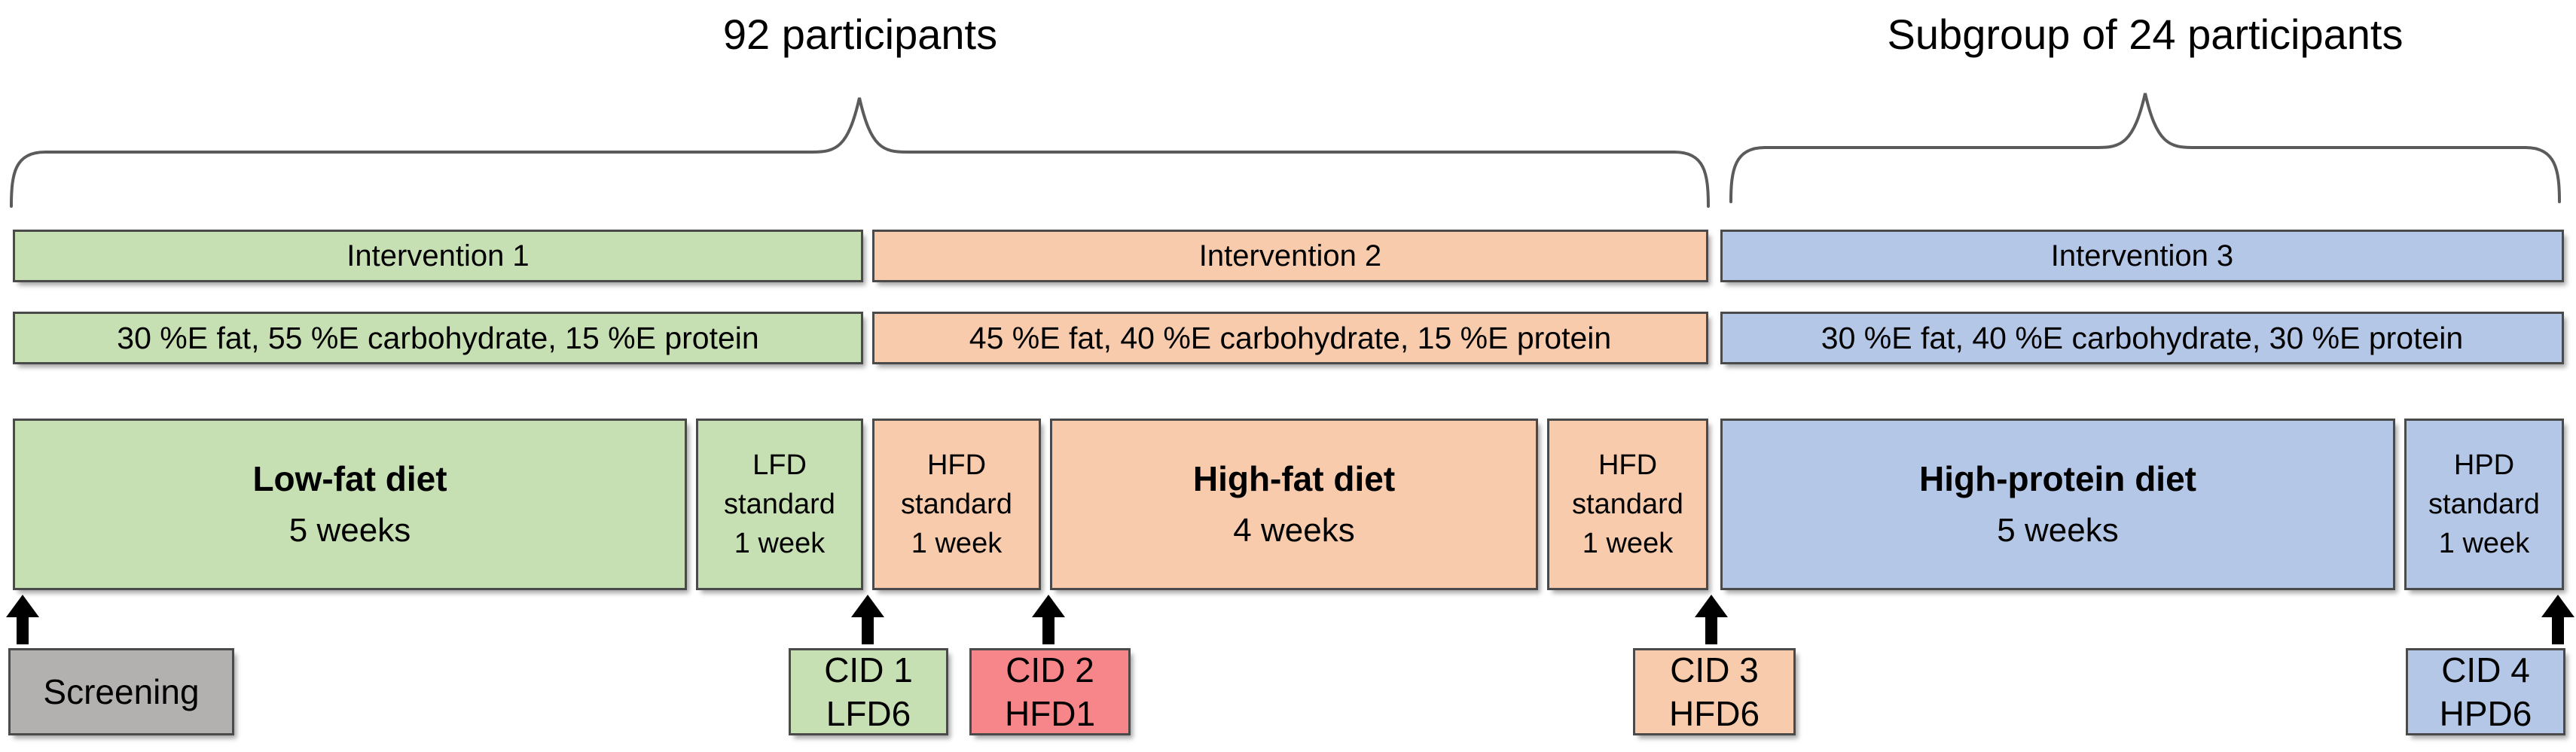 This screenshot has width=2576, height=752. I want to click on low-fat-diet-name: Low-fat diet, so click(350, 478).